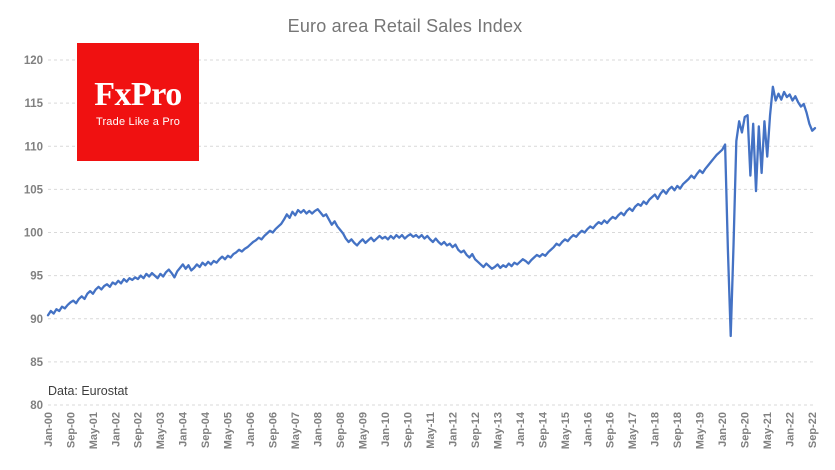  Describe the element at coordinates (768, 430) in the screenshot. I see `x-axis-tick-label: May-21` at that location.